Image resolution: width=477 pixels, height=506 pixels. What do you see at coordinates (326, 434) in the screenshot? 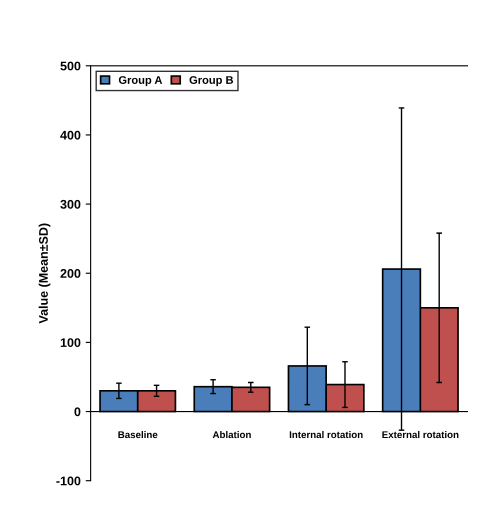
I see `x-tick-label: Internal rotation` at bounding box center [326, 434].